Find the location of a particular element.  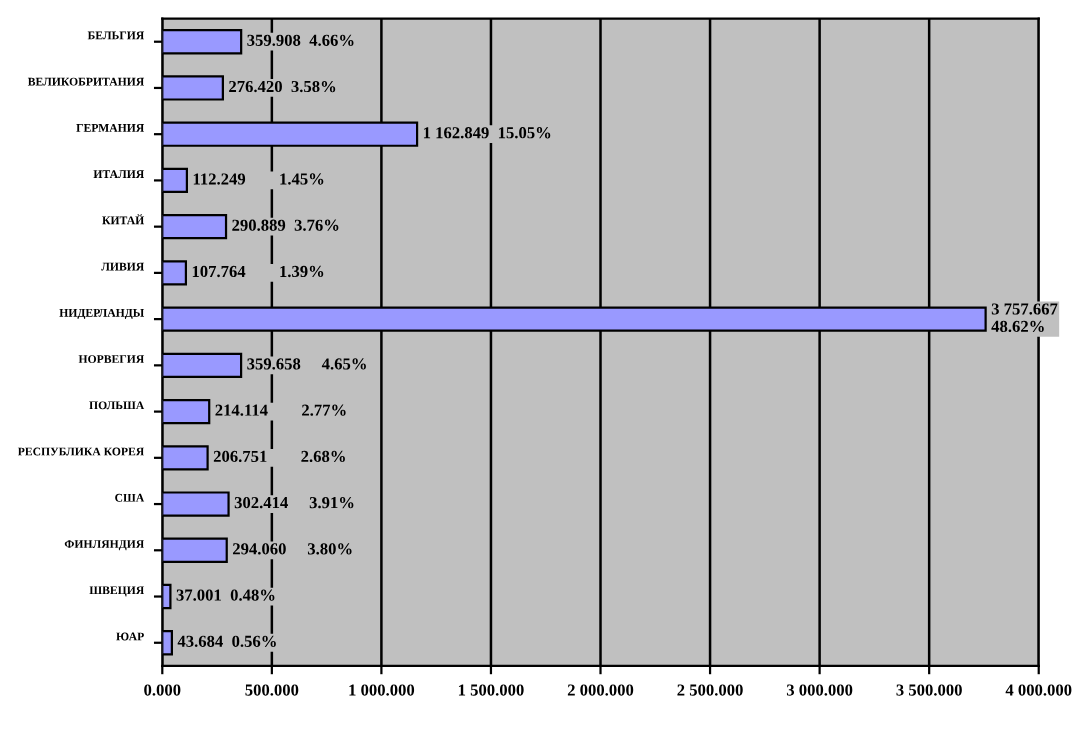

x-tick-label: 3 000.000 is located at coordinates (819, 690).